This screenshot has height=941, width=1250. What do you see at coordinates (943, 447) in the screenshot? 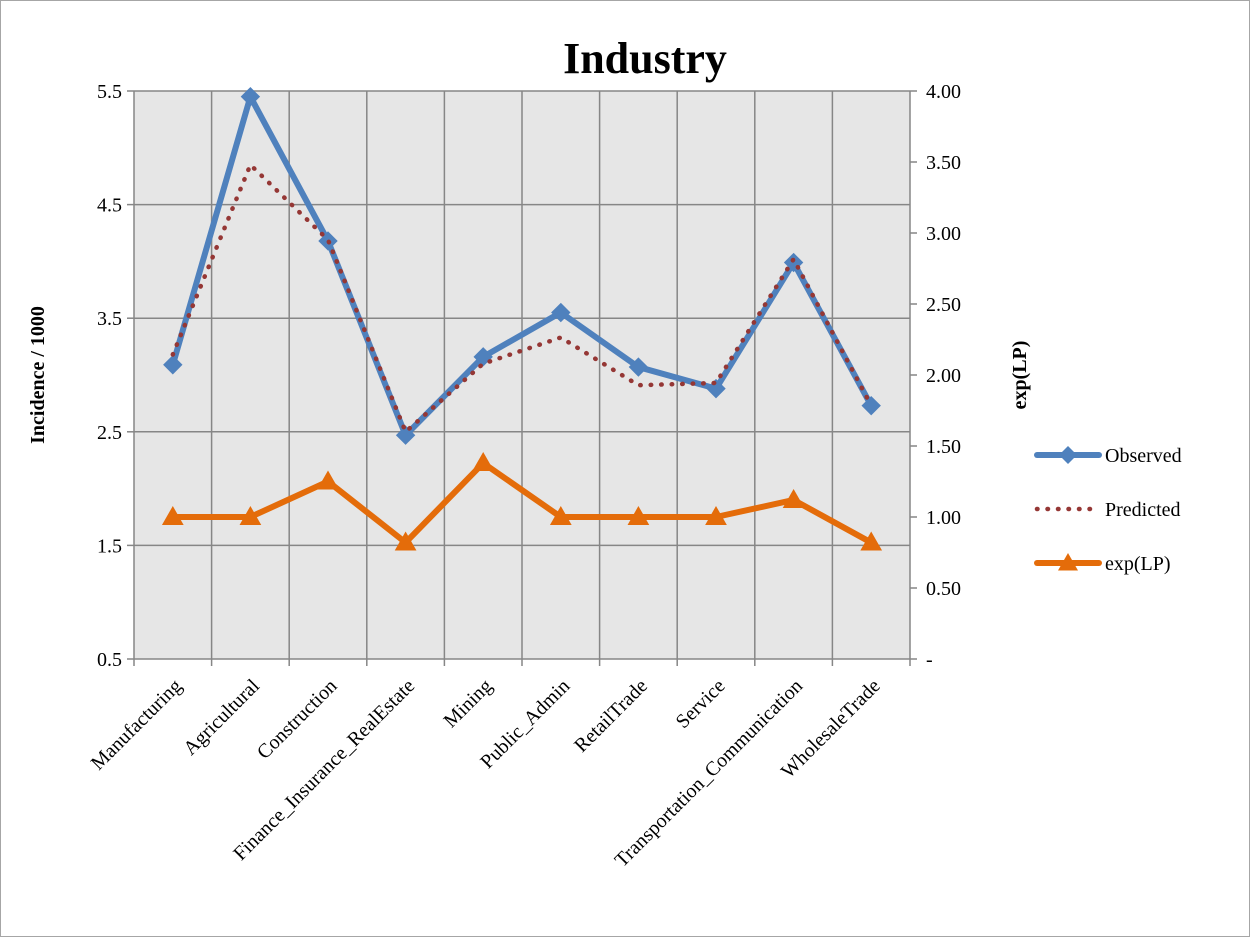
I see `y2-tick-label: 1.50` at bounding box center [943, 447].